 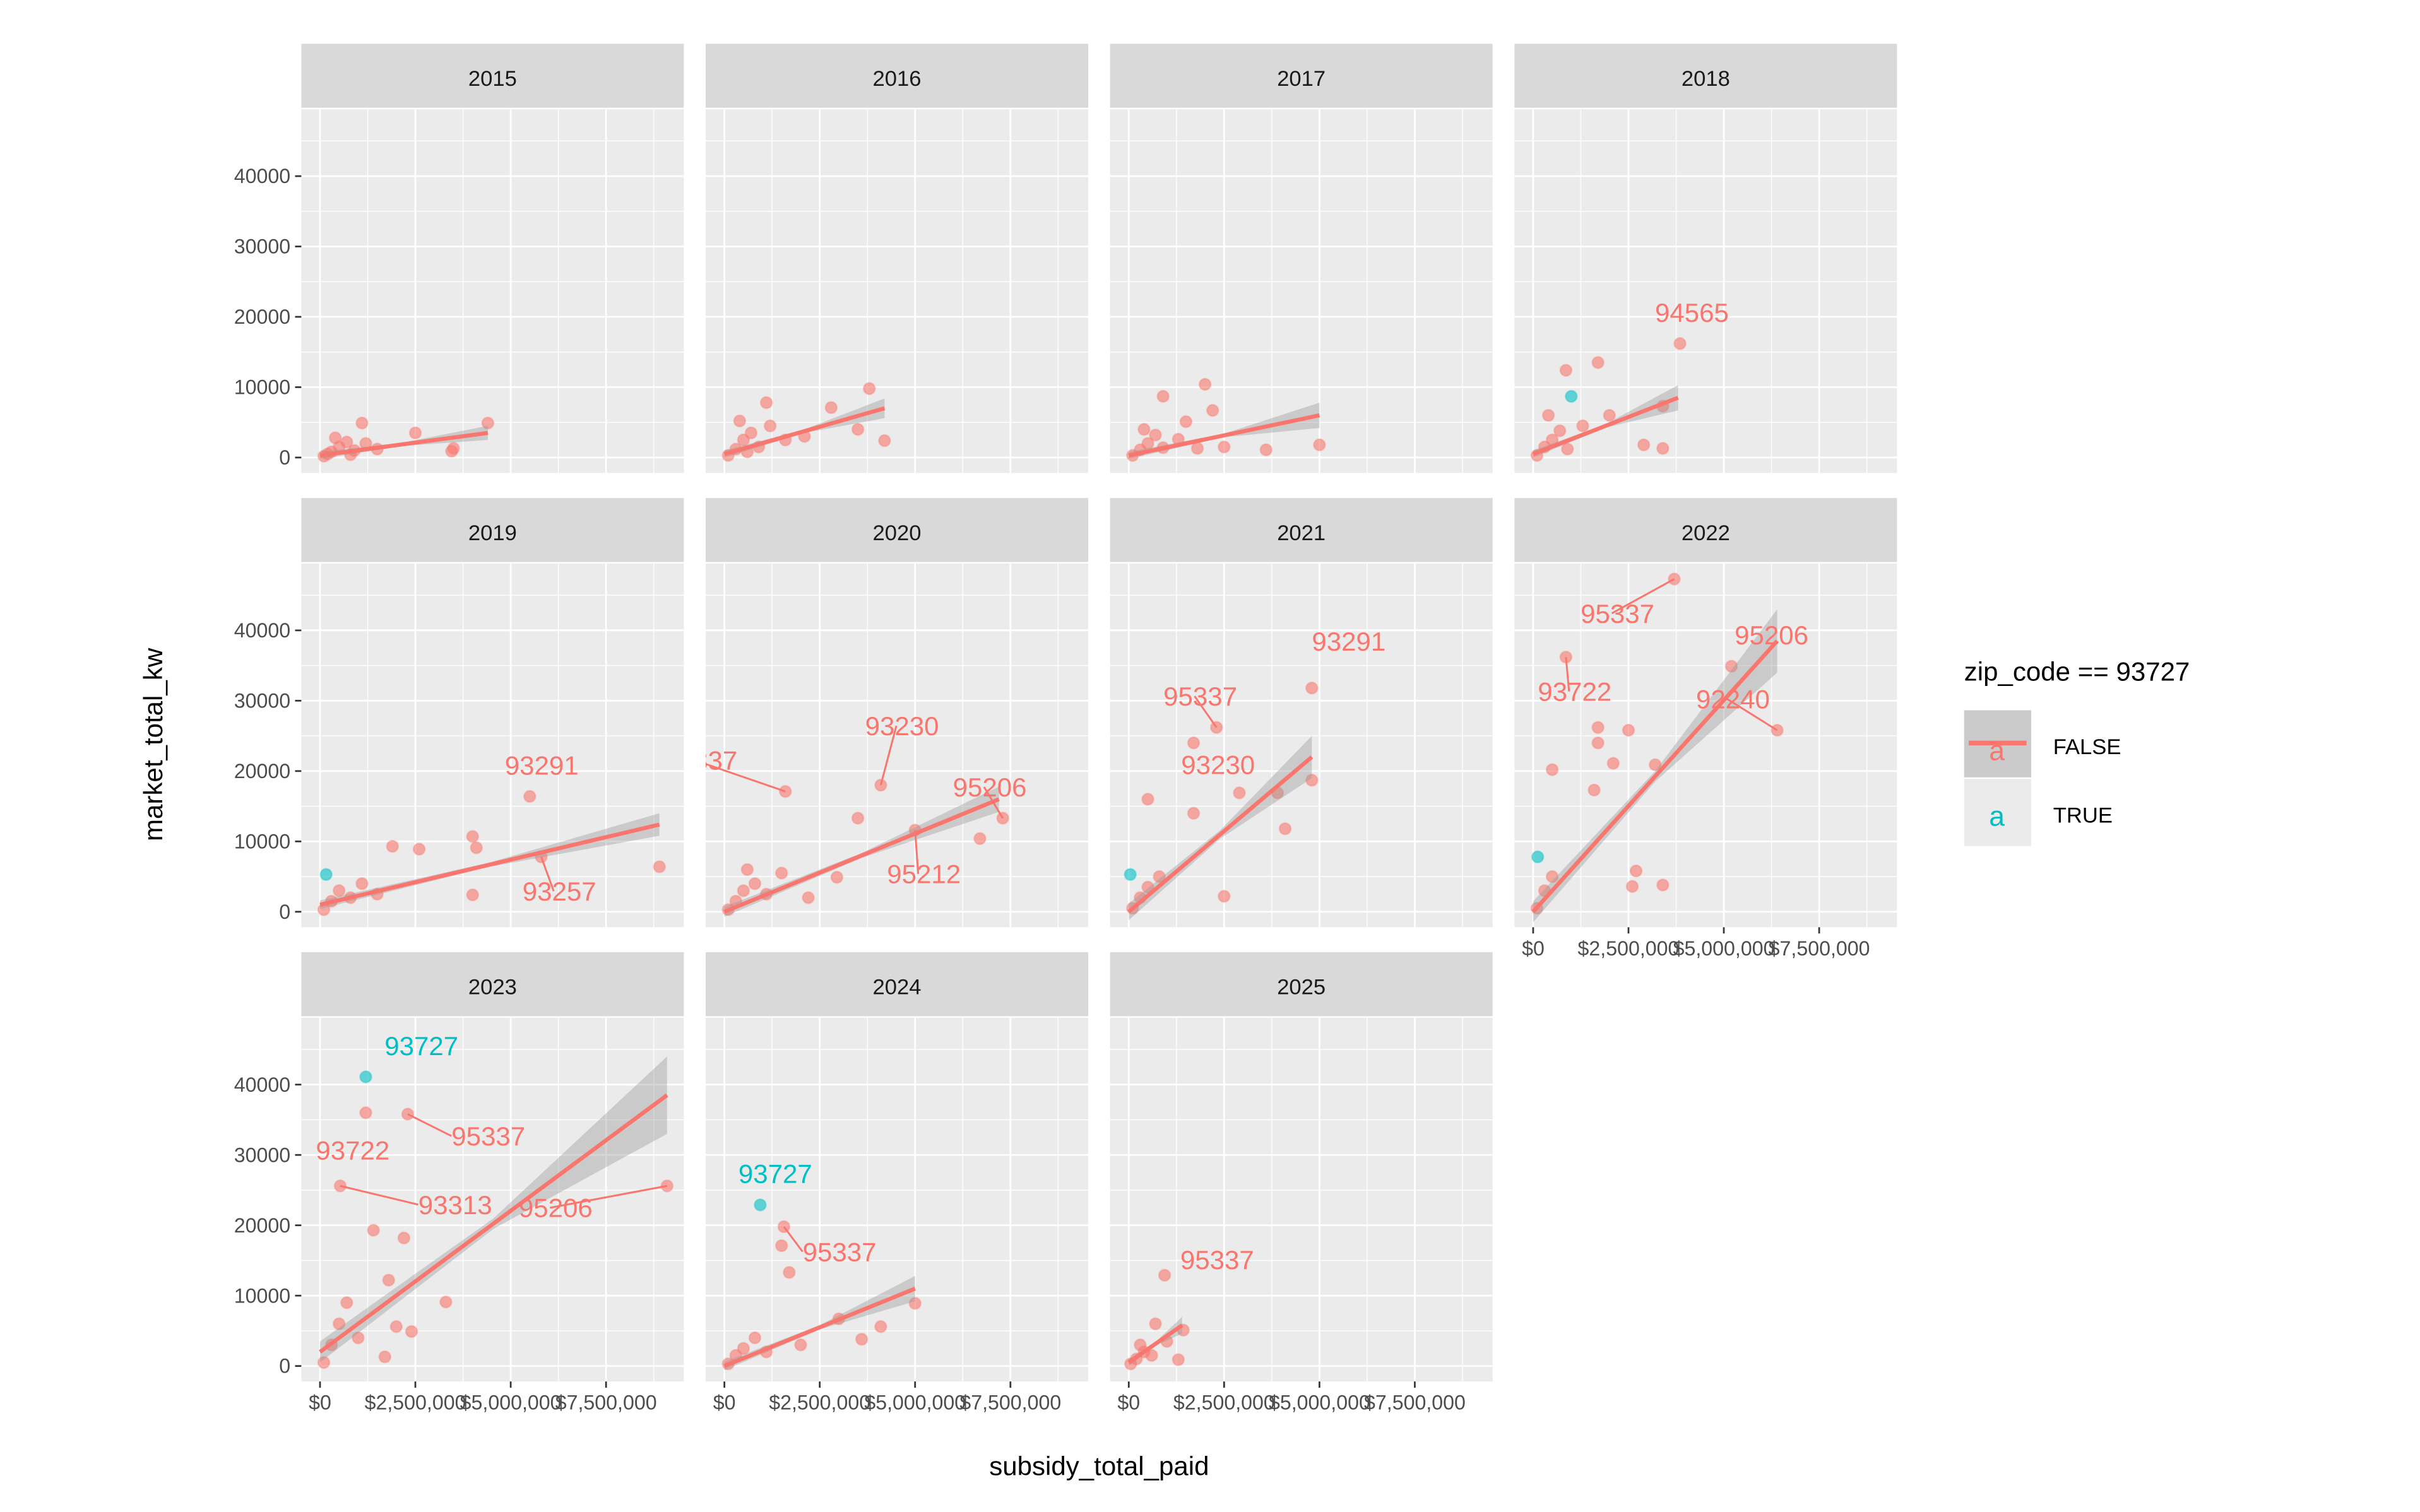 What do you see at coordinates (845, 814) in the screenshot?
I see `facet-marks: 95337 93230 95212 95206` at bounding box center [845, 814].